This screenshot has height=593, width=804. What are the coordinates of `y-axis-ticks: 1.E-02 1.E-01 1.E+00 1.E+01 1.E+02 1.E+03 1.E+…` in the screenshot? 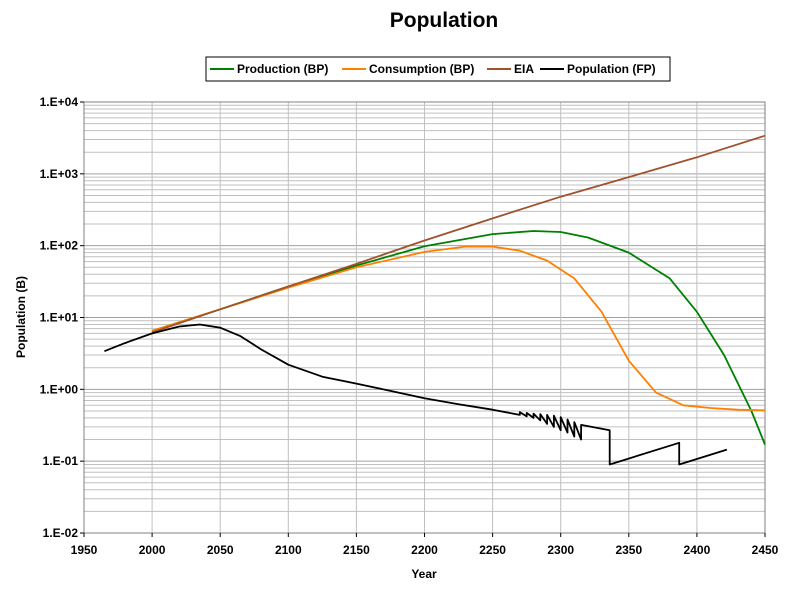 It's located at (62, 317).